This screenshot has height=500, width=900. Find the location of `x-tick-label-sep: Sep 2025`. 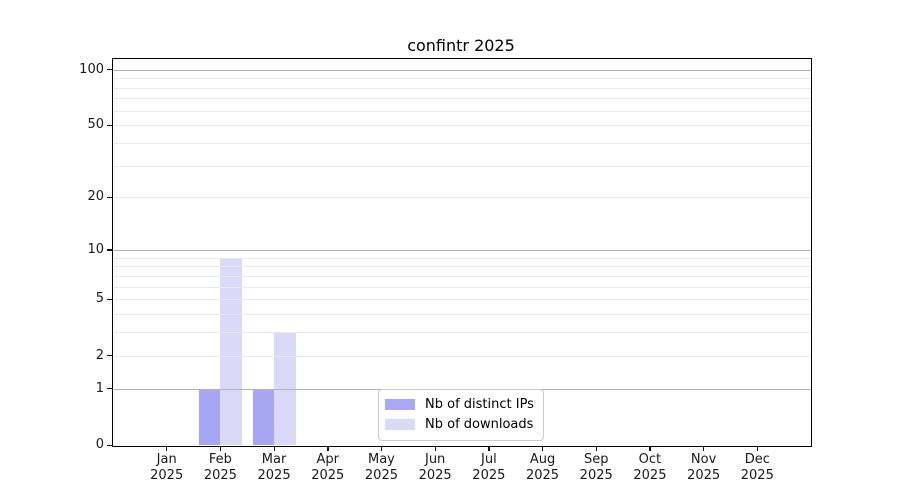

x-tick-label-sep: Sep 2025 is located at coordinates (596, 467).